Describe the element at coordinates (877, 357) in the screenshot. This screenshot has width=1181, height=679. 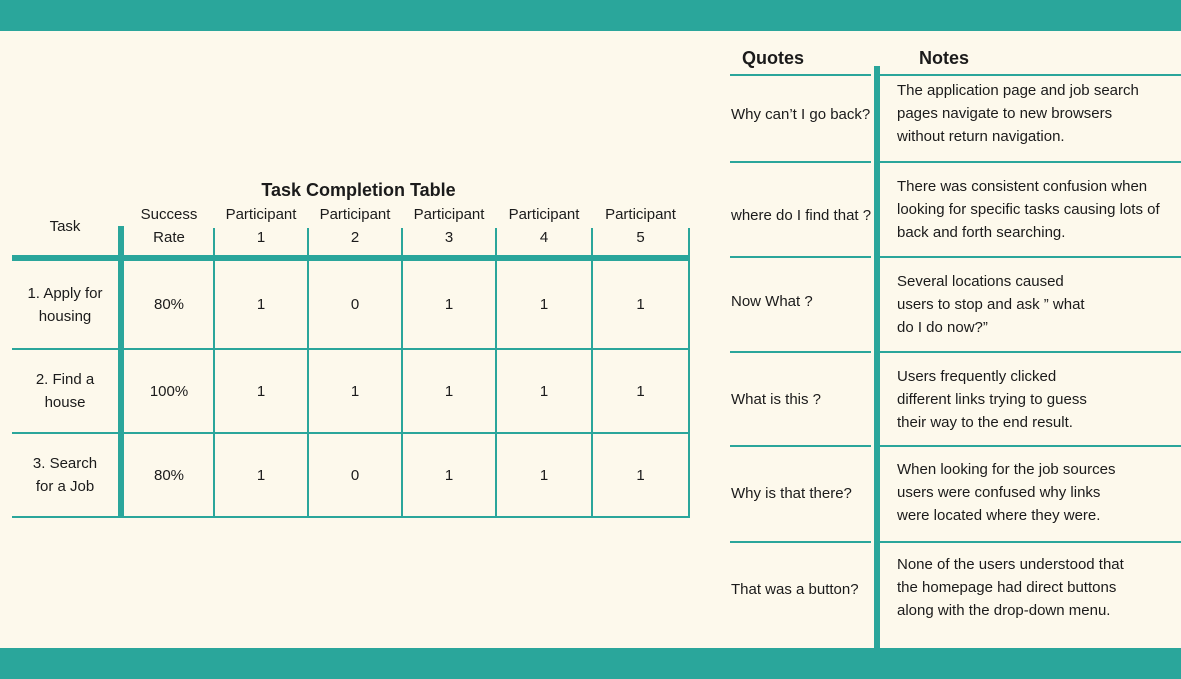
I see `quotes-notes-divider-line` at that location.